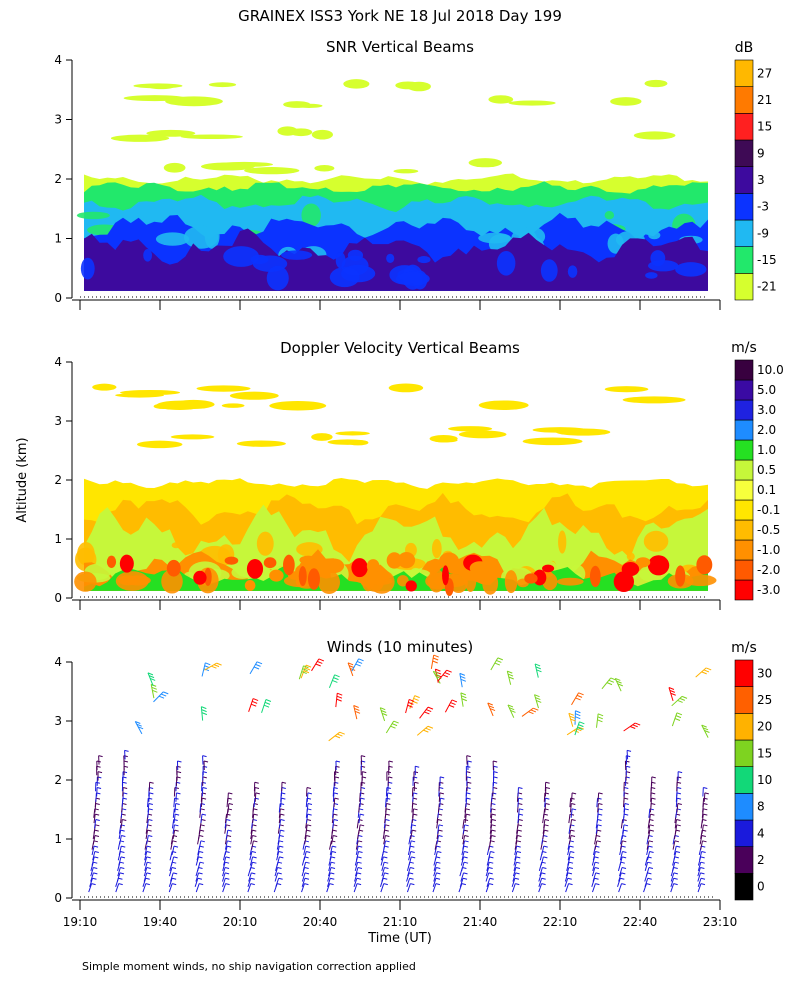 The width and height of the screenshot is (800, 1000). Describe the element at coordinates (768, 550) in the screenshot. I see `colorbar-label: -1.0` at that location.